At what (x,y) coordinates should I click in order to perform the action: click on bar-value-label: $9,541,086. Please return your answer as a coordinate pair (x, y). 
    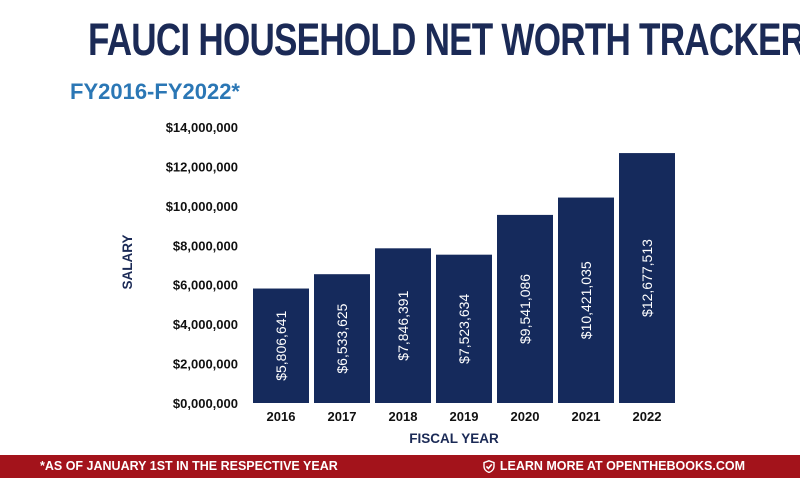
    Looking at the image, I should click on (525, 309).